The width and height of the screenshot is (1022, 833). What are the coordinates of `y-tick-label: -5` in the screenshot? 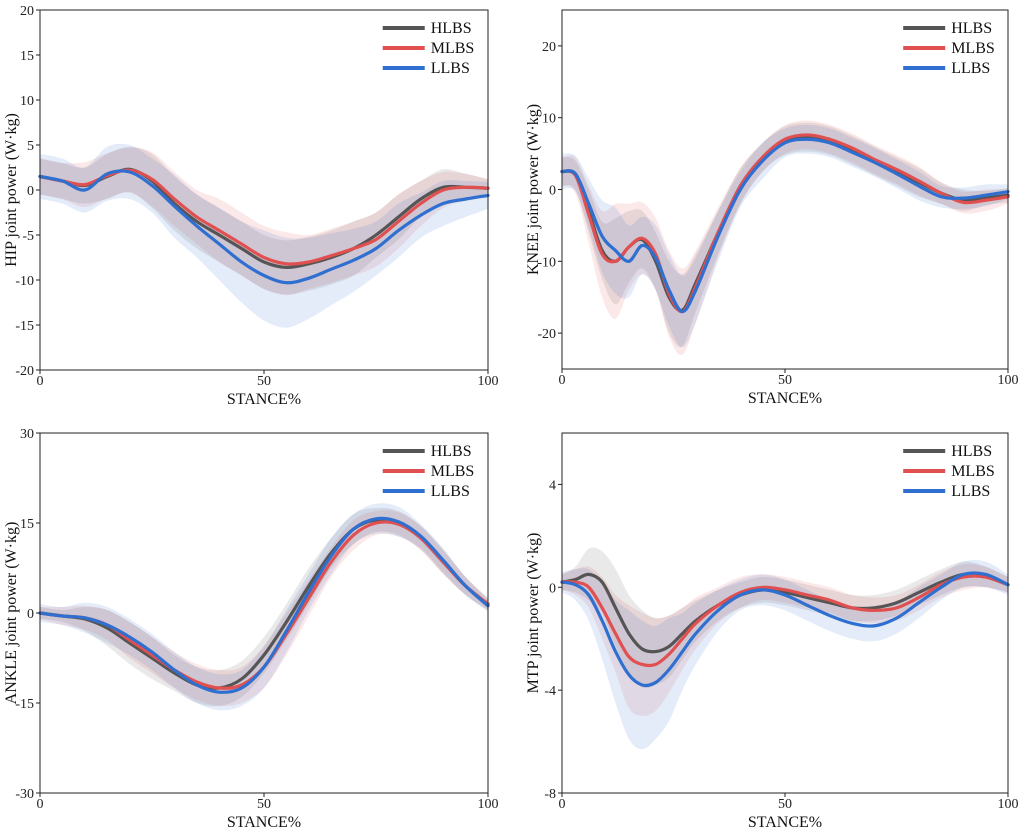 It's located at (28, 236).